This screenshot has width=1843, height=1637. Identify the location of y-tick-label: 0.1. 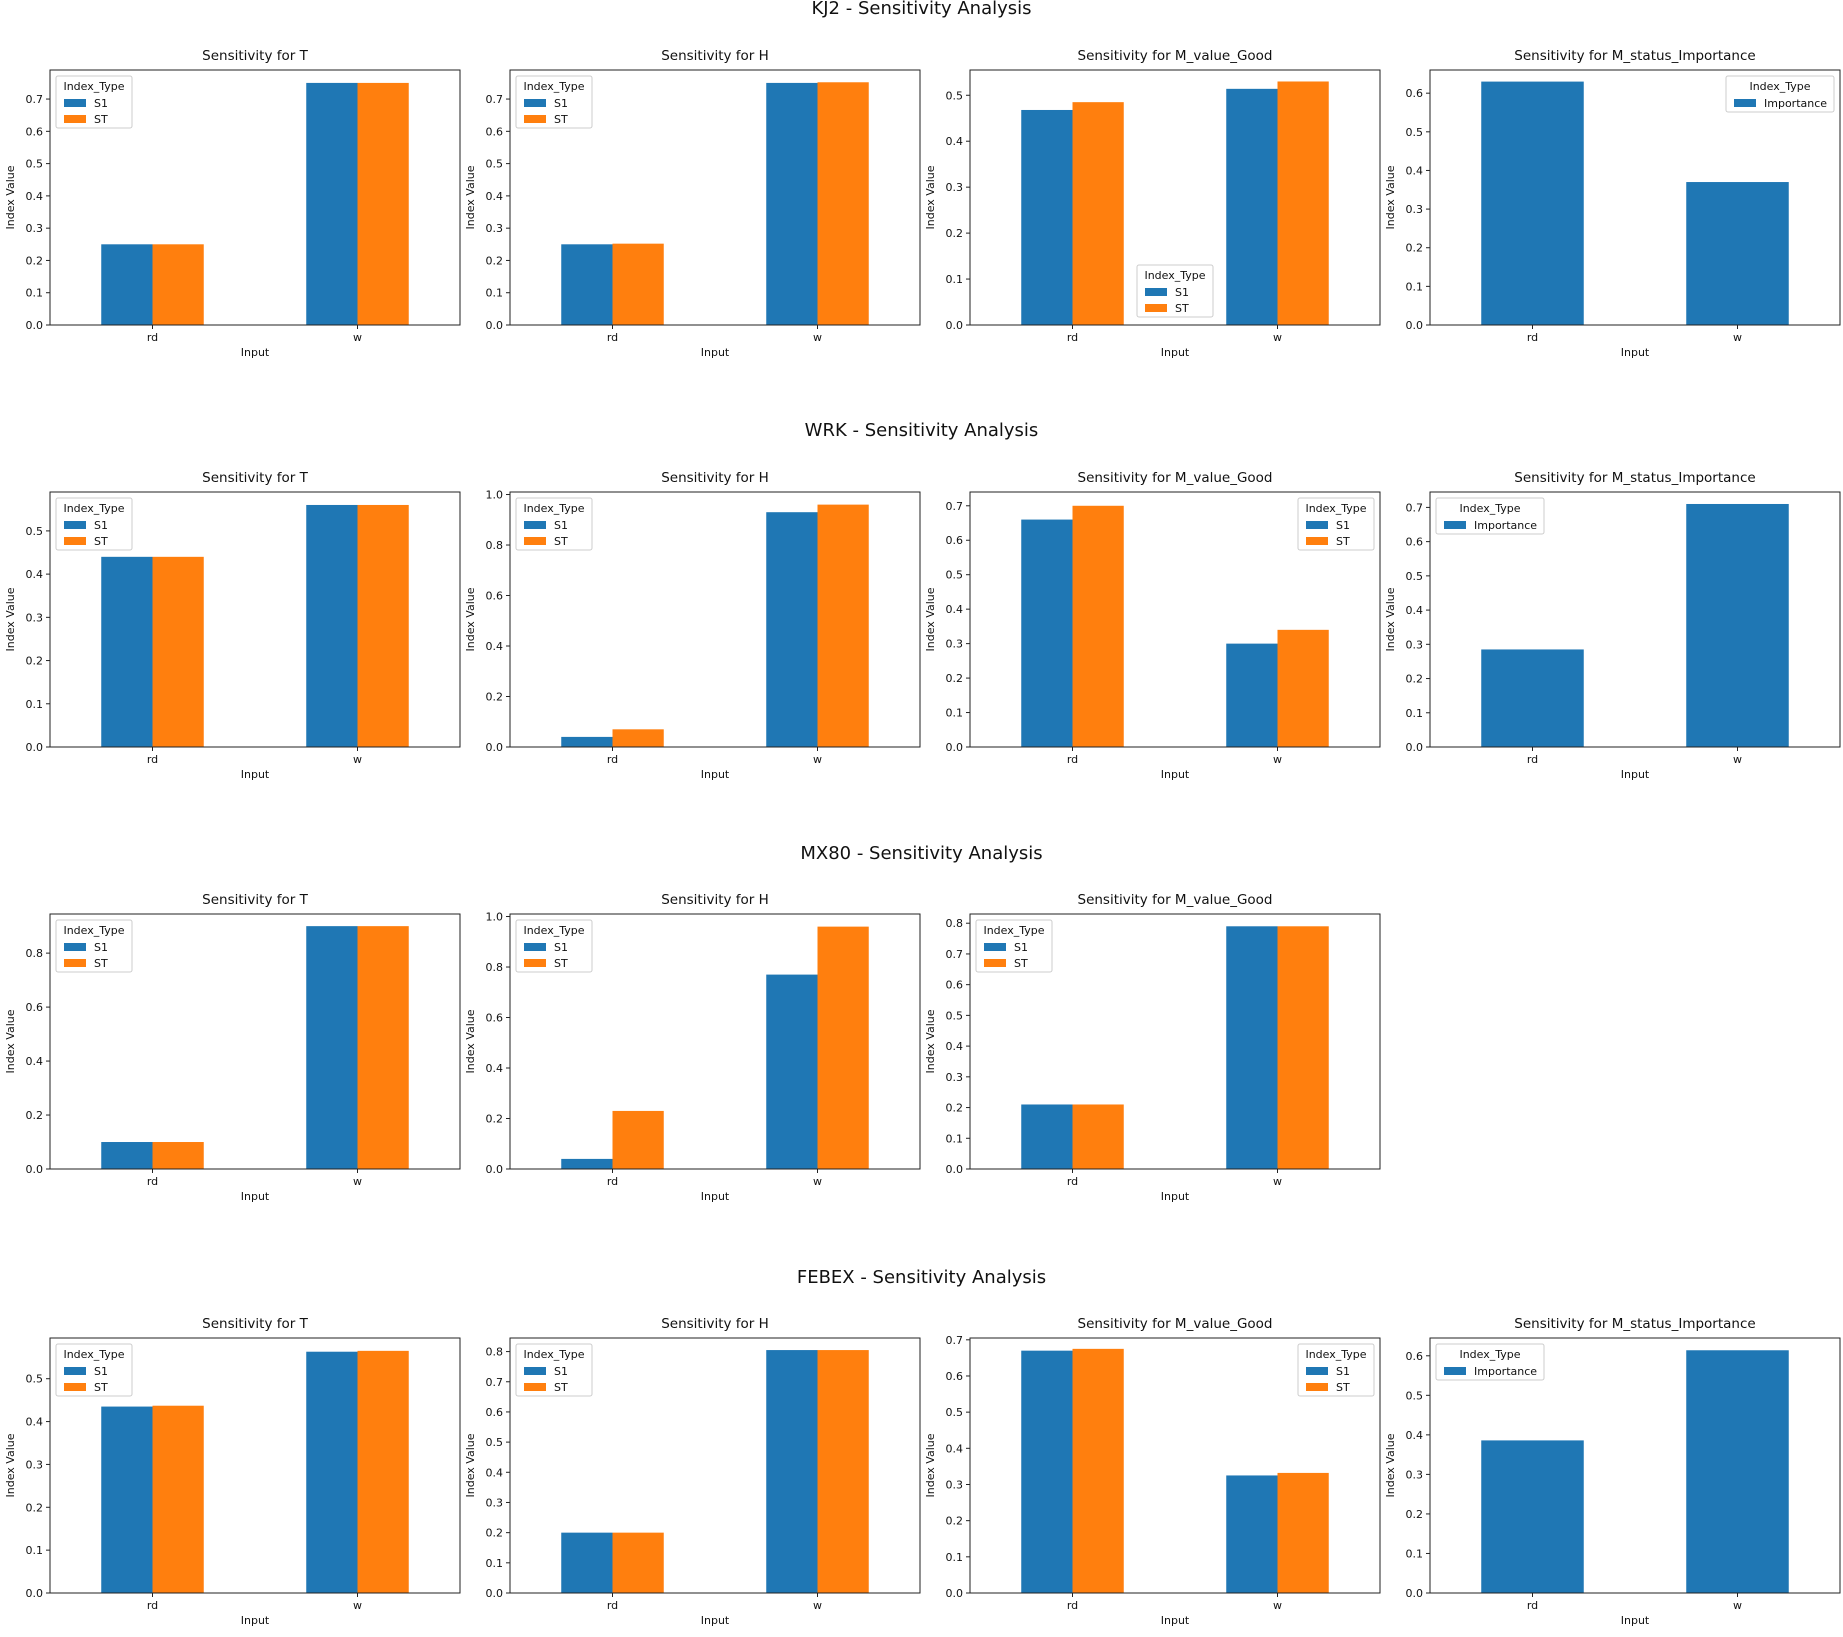
(955, 1138).